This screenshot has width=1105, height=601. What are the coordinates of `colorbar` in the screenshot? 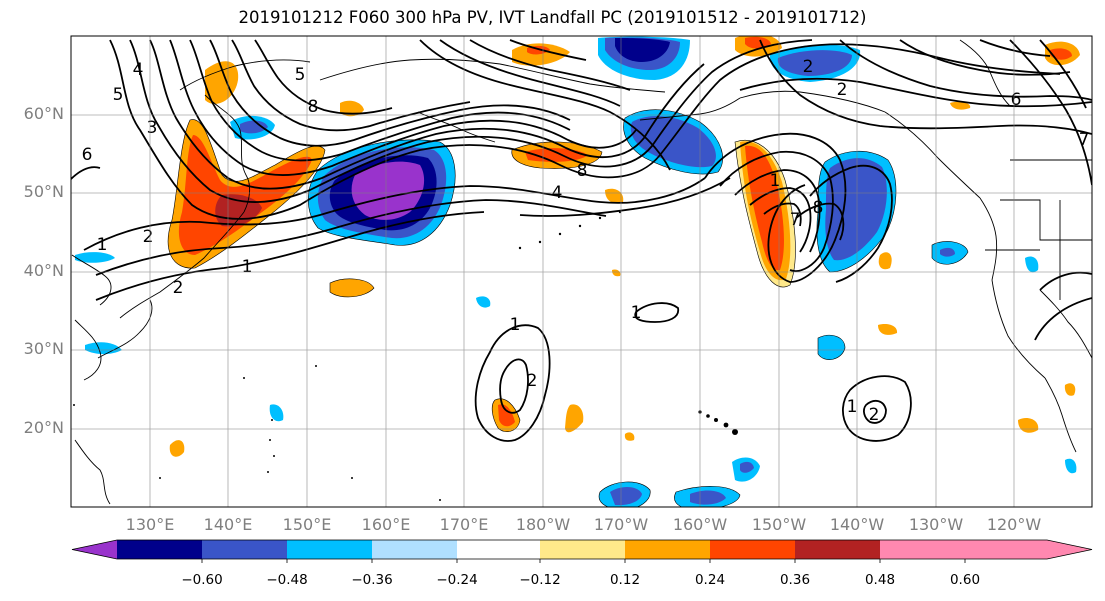 It's located at (582, 551).